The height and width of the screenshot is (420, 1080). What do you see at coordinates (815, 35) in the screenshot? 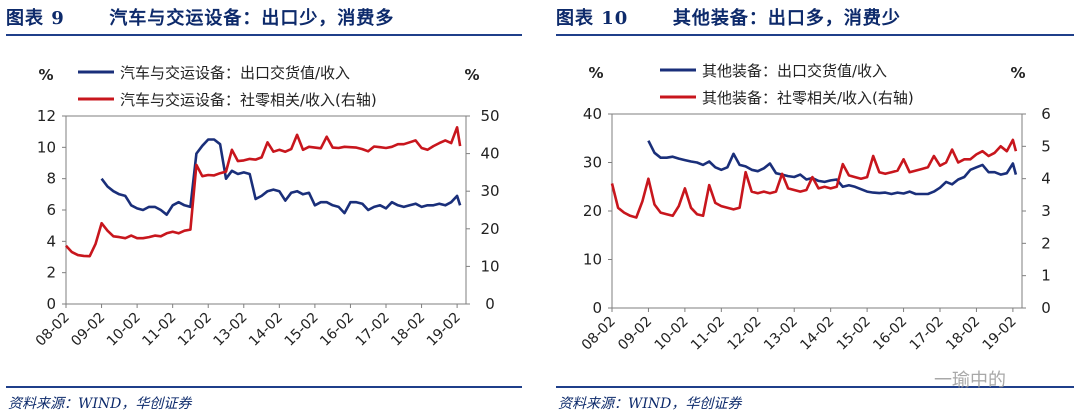
I see `figure-10-top-rule` at bounding box center [815, 35].